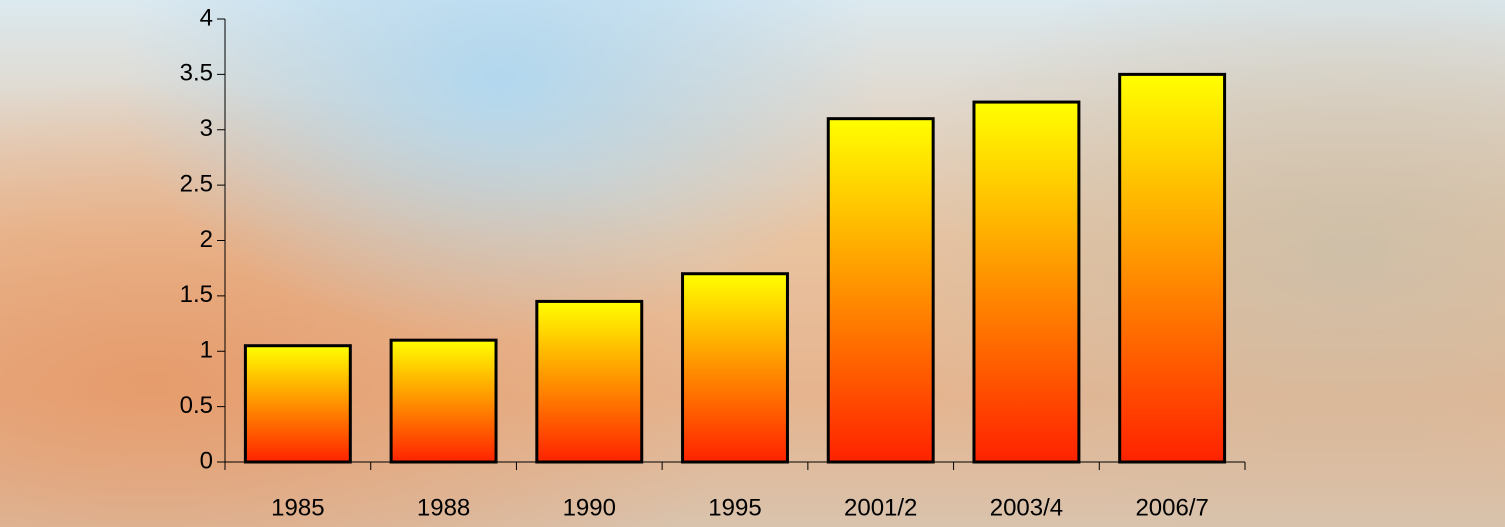 This screenshot has height=527, width=1505. Describe the element at coordinates (1026, 507) in the screenshot. I see `x-tick-label: 2003/4` at that location.